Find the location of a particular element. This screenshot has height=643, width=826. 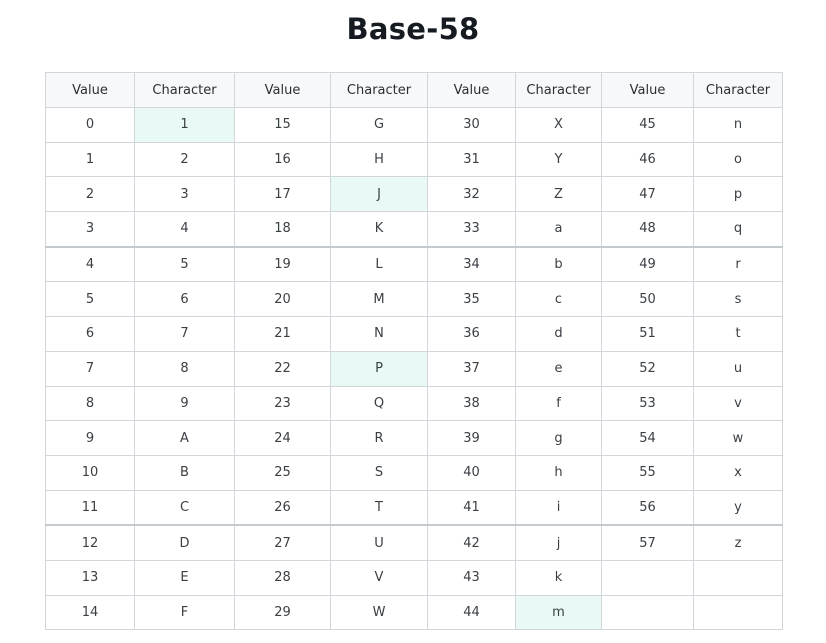

character-cell: 1 is located at coordinates (184, 125).